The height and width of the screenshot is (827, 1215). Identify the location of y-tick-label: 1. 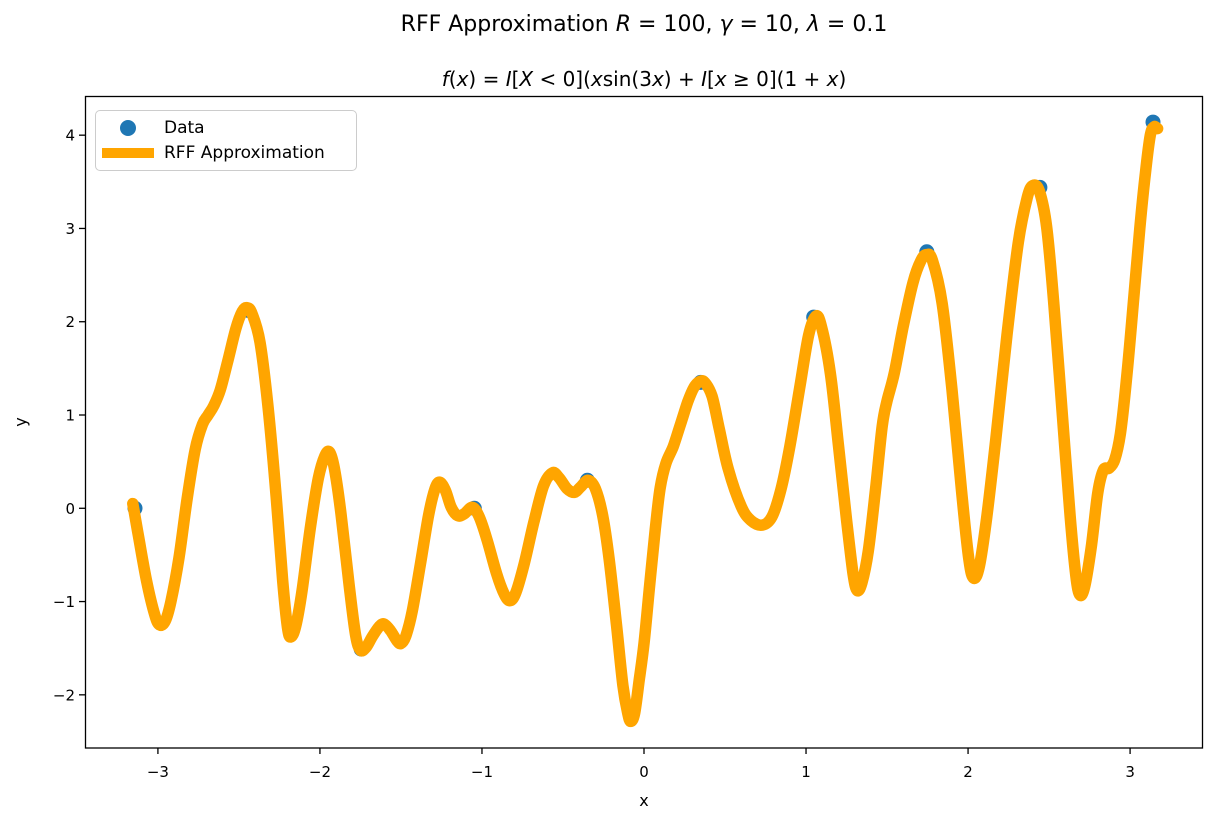
(70, 416).